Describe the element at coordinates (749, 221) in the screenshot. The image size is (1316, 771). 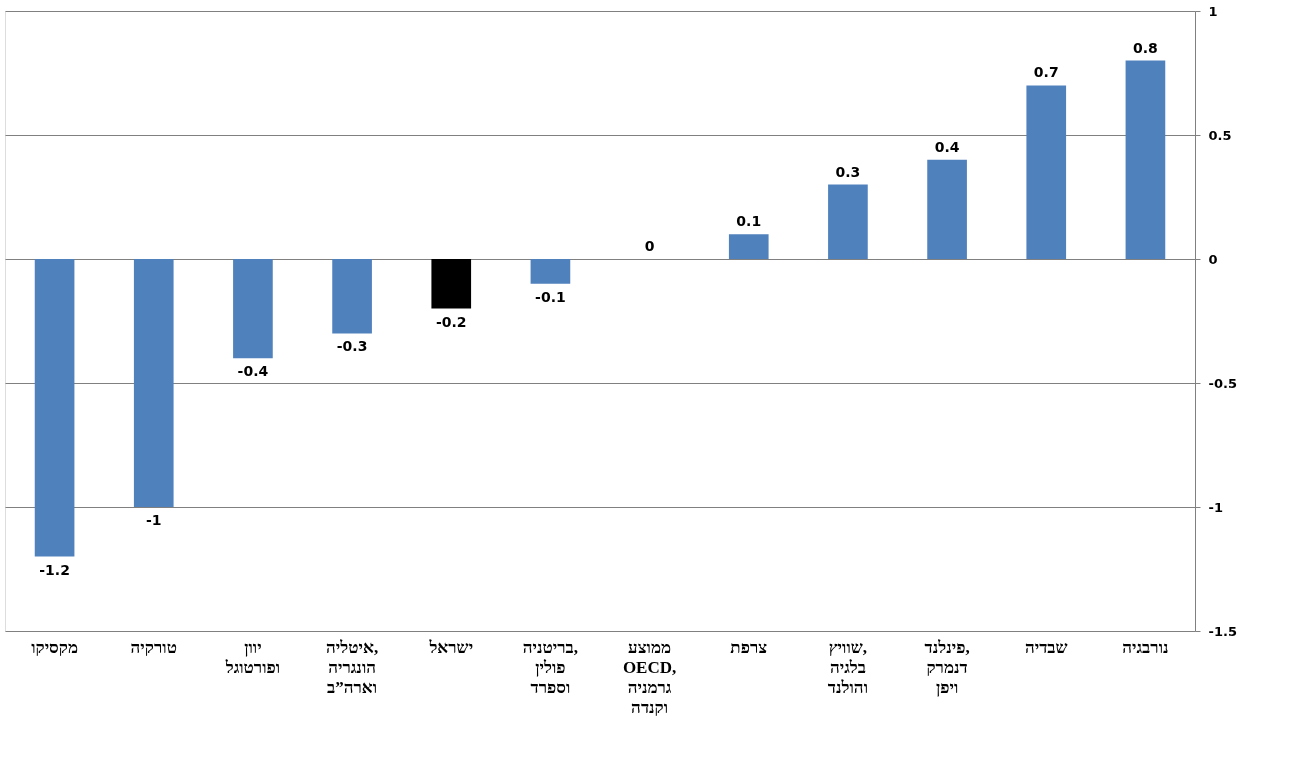
I see `data-label: 0.1` at that location.